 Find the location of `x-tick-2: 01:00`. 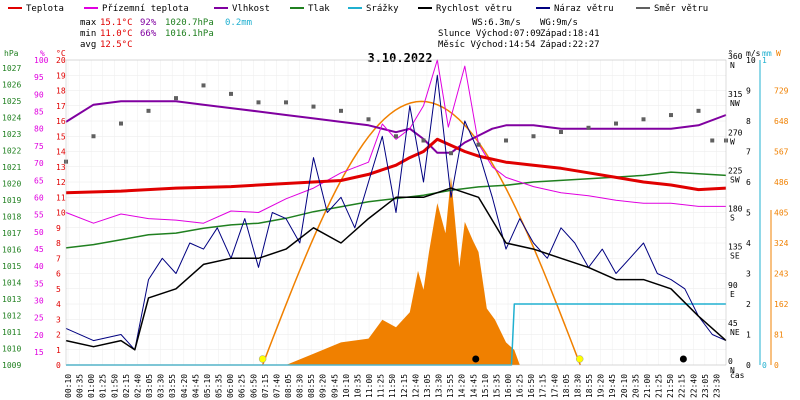

x-tick-2: 01:00 is located at coordinates (91, 386).